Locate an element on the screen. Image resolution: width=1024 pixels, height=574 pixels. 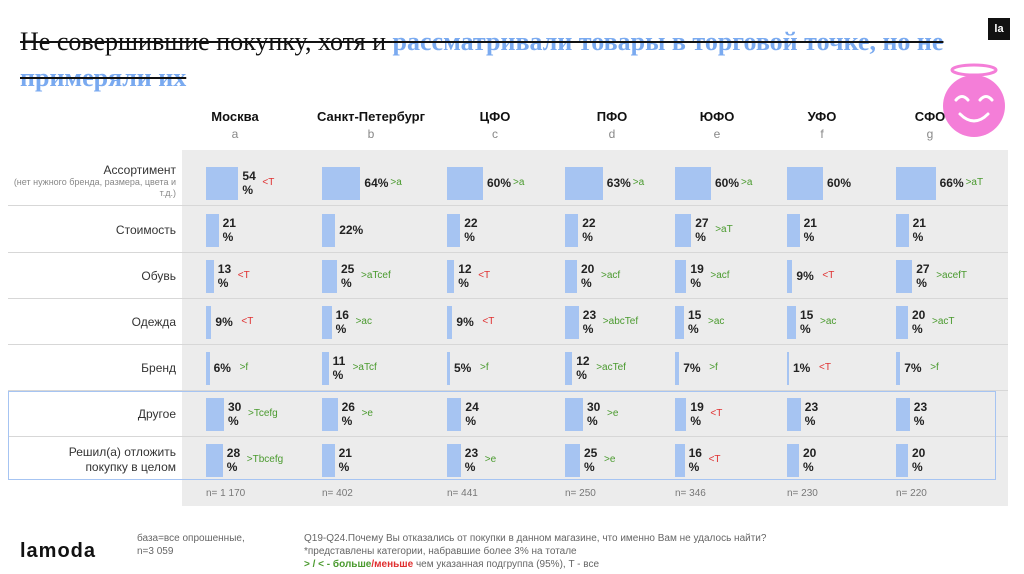
column-letter: c is located at coordinates (495, 134).